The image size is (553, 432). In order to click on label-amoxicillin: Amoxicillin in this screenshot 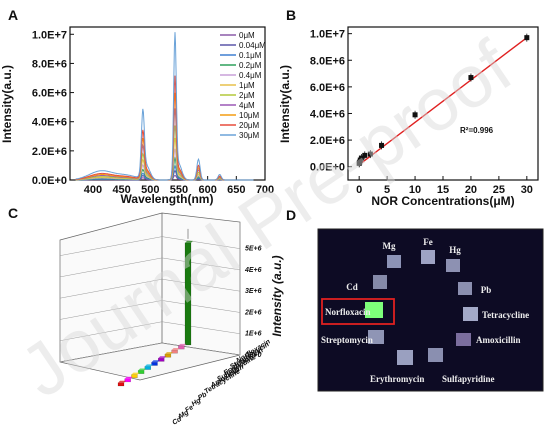, I will do `click(498, 340)`.